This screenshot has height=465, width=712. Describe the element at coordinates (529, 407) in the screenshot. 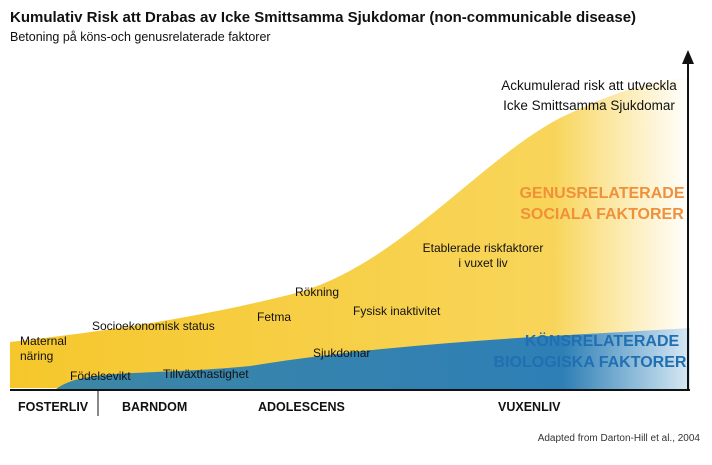

I see `stage-label: VUXENLIV` at that location.